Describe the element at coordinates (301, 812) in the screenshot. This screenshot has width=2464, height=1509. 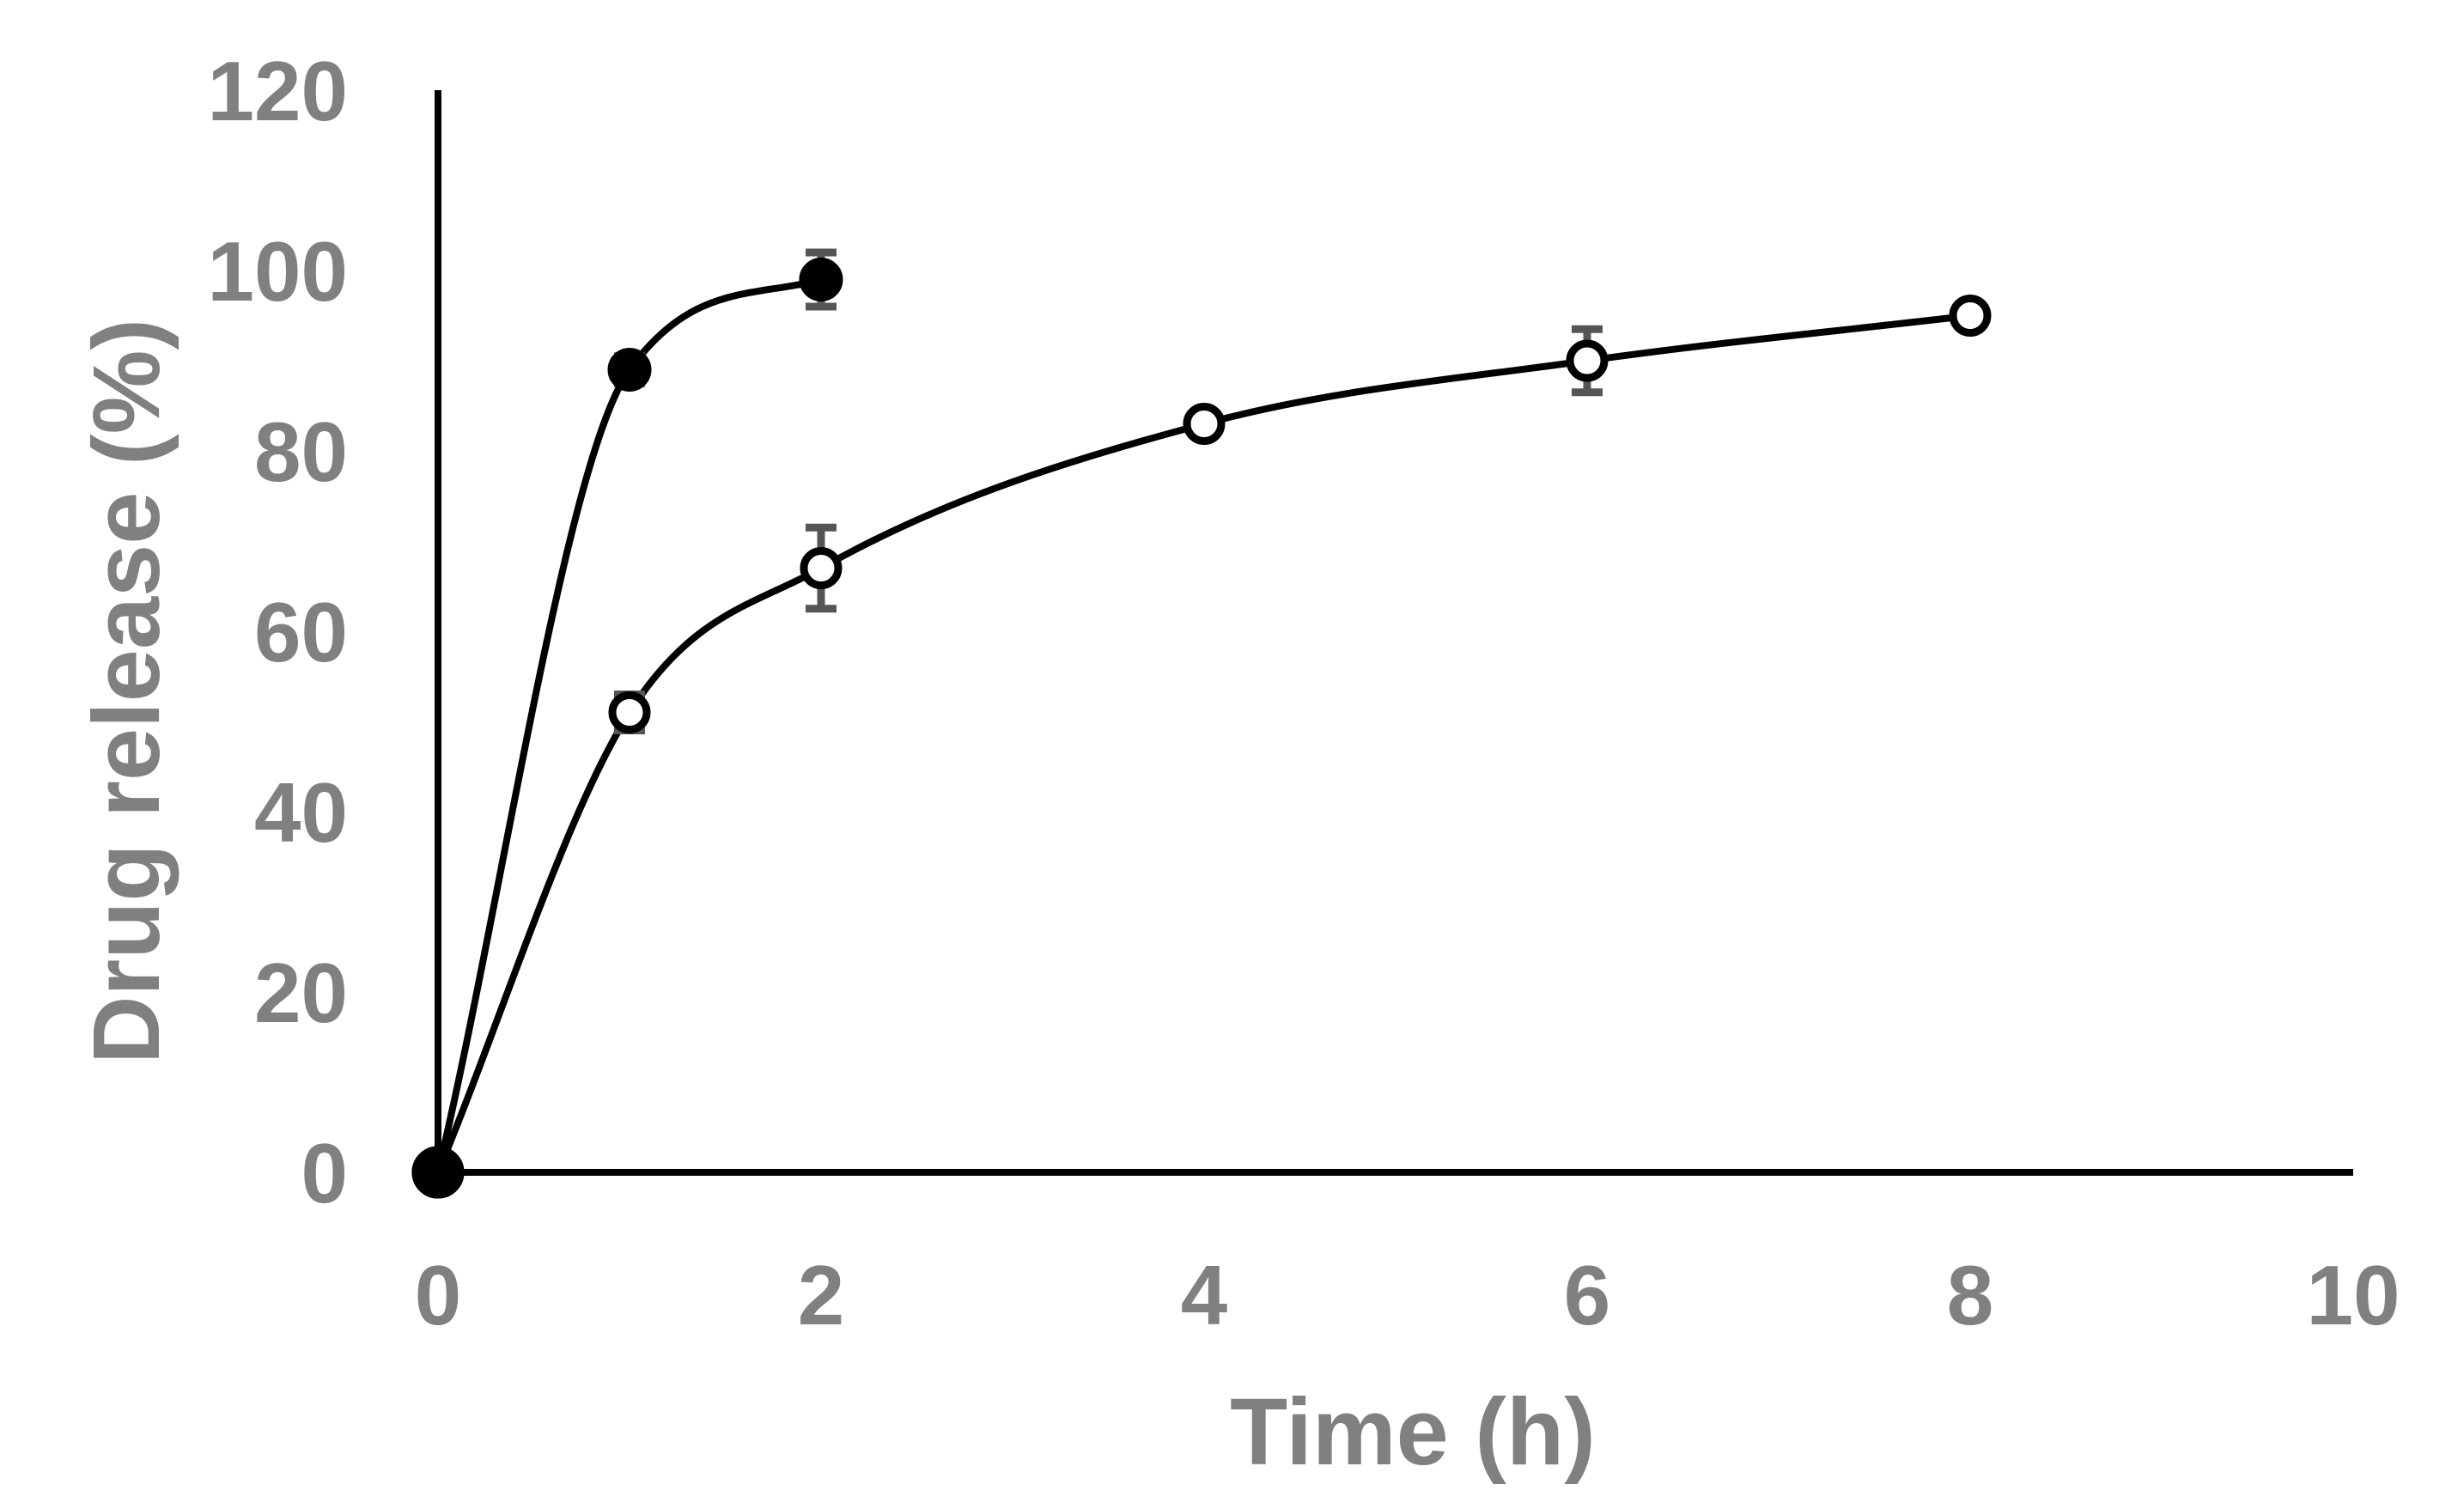
I see `y-tick-label: 40` at that location.